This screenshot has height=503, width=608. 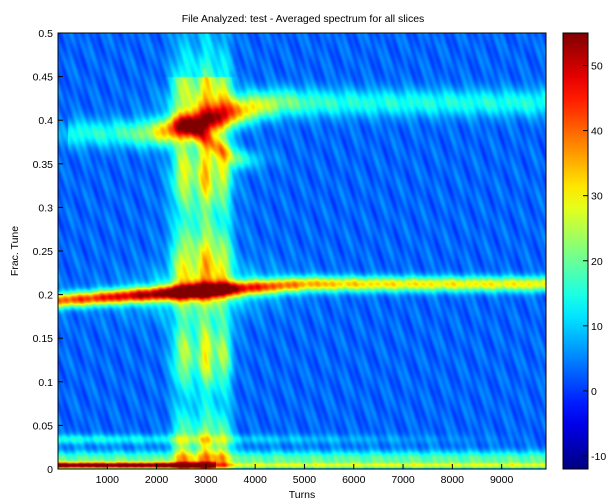 I want to click on colorbar-tick-label: 50, so click(x=597, y=67).